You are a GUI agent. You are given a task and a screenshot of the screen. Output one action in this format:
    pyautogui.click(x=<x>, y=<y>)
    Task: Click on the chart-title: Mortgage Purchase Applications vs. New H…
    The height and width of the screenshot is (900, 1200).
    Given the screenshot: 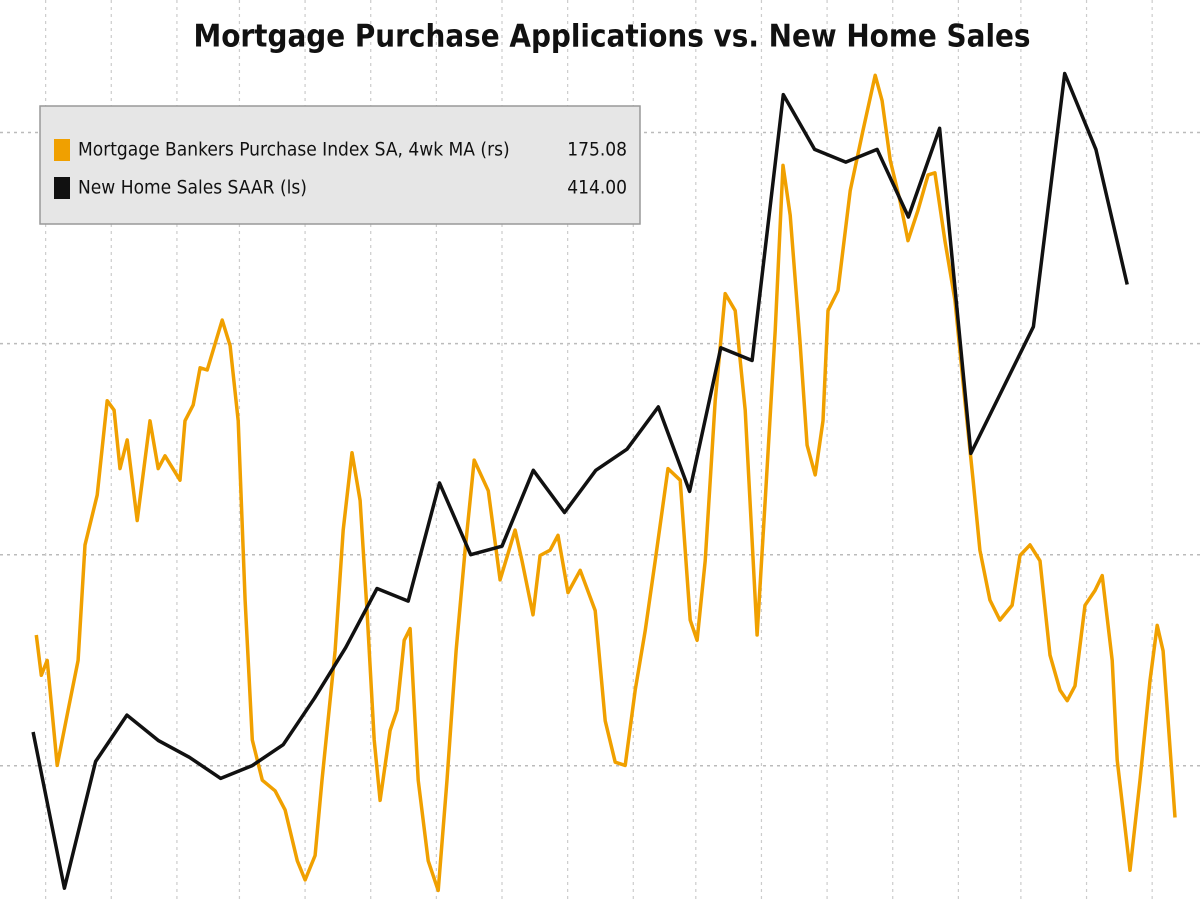 What is the action you would take?
    pyautogui.click(x=611, y=37)
    